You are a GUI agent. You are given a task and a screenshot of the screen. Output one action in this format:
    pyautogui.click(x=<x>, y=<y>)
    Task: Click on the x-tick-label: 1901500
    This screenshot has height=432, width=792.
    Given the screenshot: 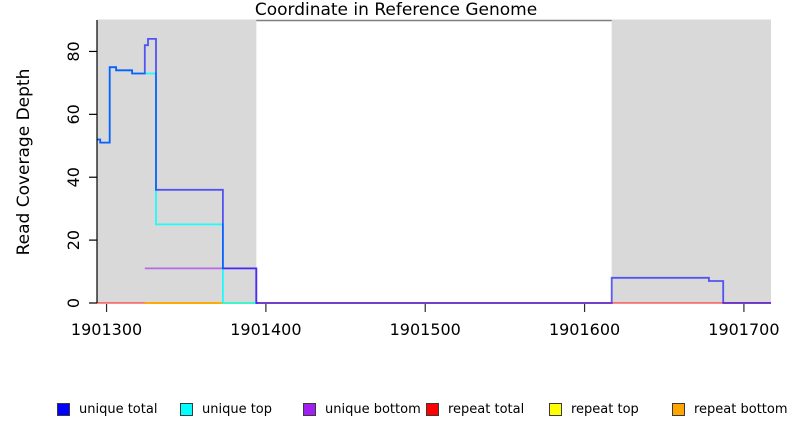 What is the action you would take?
    pyautogui.click(x=425, y=329)
    